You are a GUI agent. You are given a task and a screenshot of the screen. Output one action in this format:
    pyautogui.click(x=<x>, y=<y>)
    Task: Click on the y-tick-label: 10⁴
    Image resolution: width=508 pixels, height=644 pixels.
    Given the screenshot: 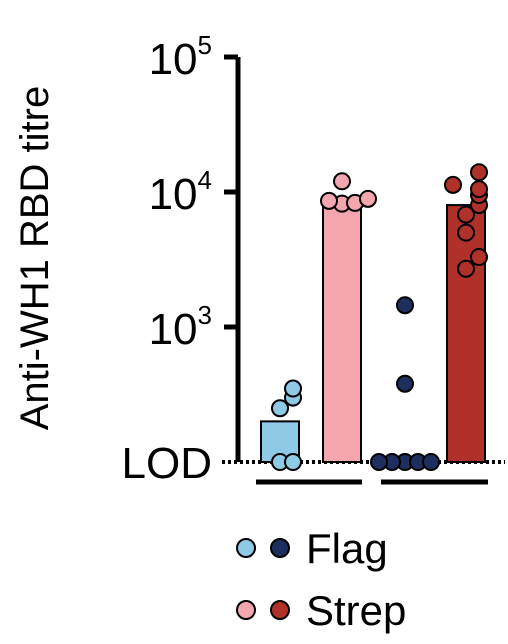 What is the action you would take?
    pyautogui.click(x=180, y=192)
    